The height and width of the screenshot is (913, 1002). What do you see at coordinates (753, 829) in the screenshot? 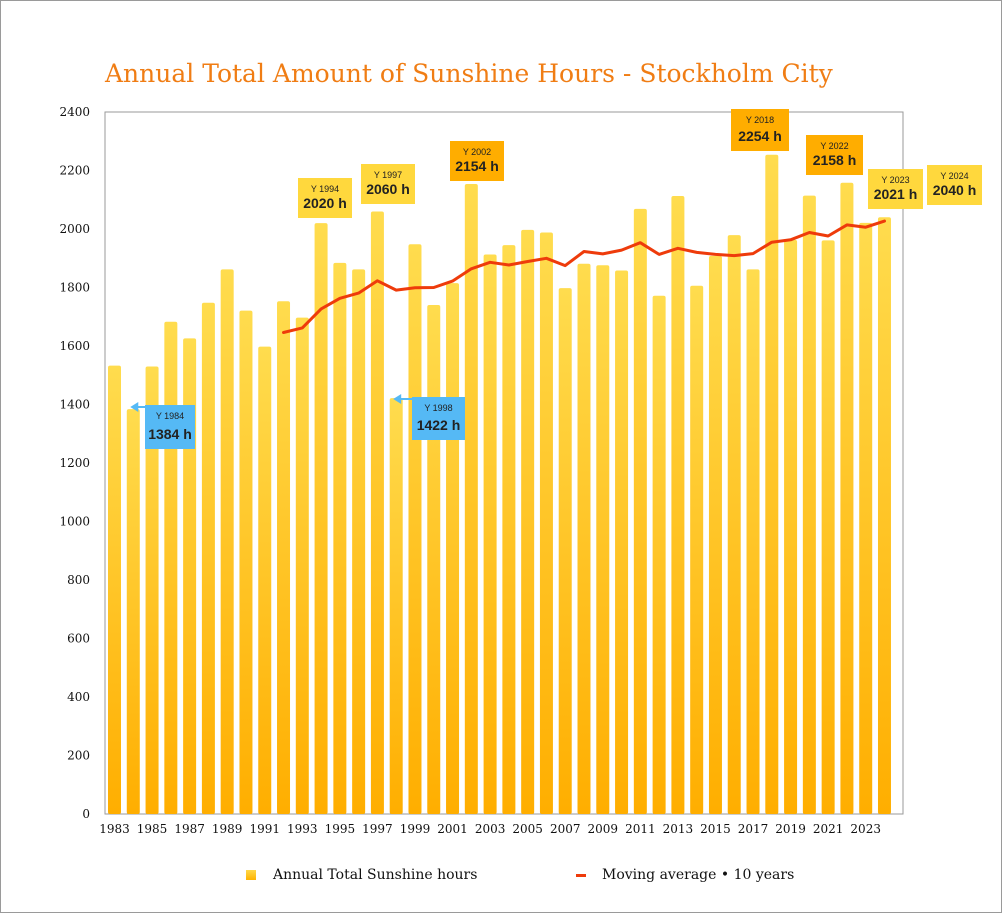
I see `x-tick-label: 2017` at bounding box center [753, 829].